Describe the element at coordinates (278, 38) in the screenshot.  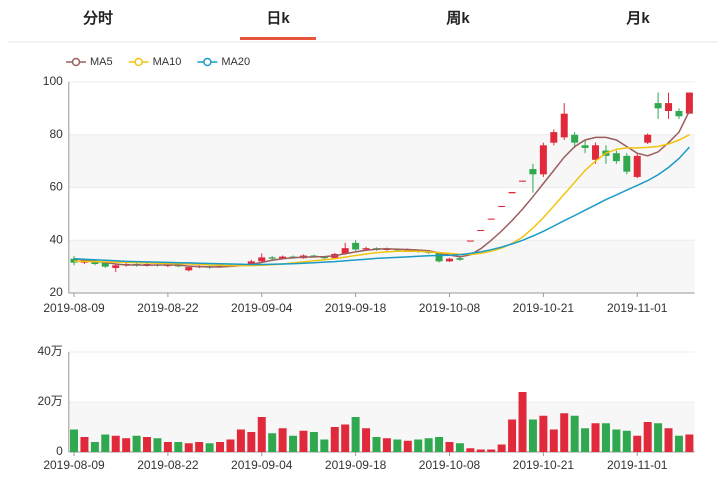
I see `active-tab-underline` at that location.